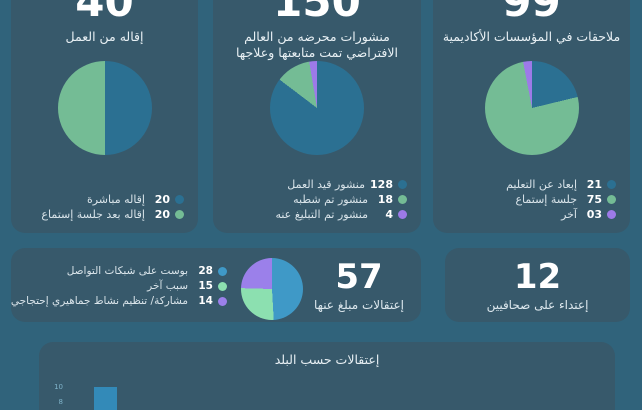  What do you see at coordinates (381, 184) in the screenshot?
I see `legend-value: 128` at bounding box center [381, 184].